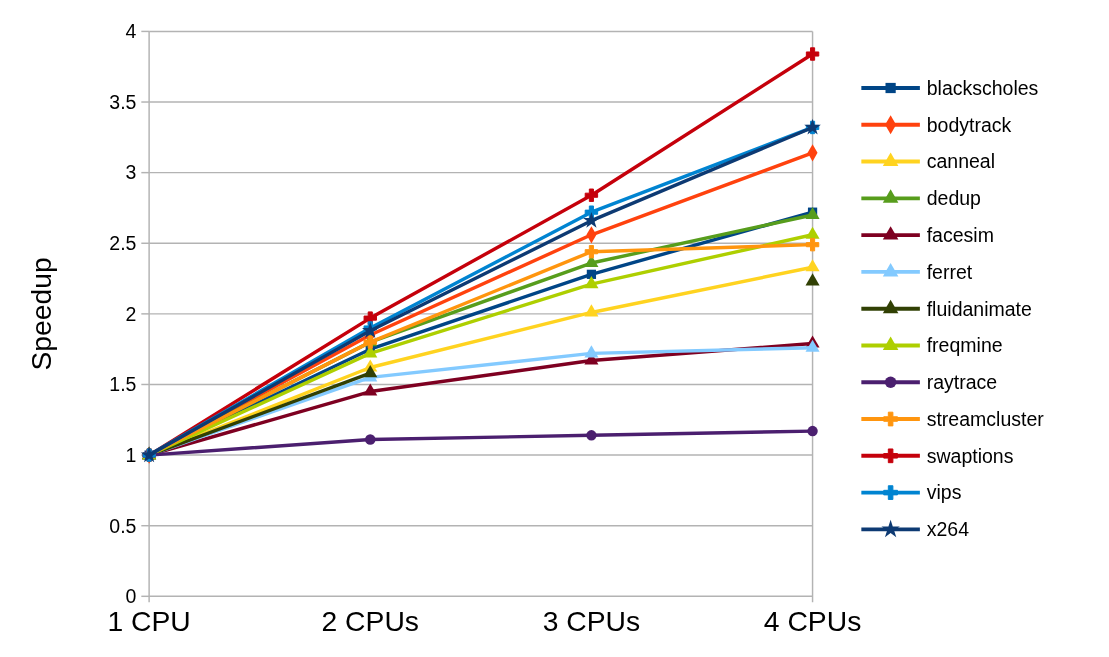  I want to click on legend-label: canneal, so click(961, 161).